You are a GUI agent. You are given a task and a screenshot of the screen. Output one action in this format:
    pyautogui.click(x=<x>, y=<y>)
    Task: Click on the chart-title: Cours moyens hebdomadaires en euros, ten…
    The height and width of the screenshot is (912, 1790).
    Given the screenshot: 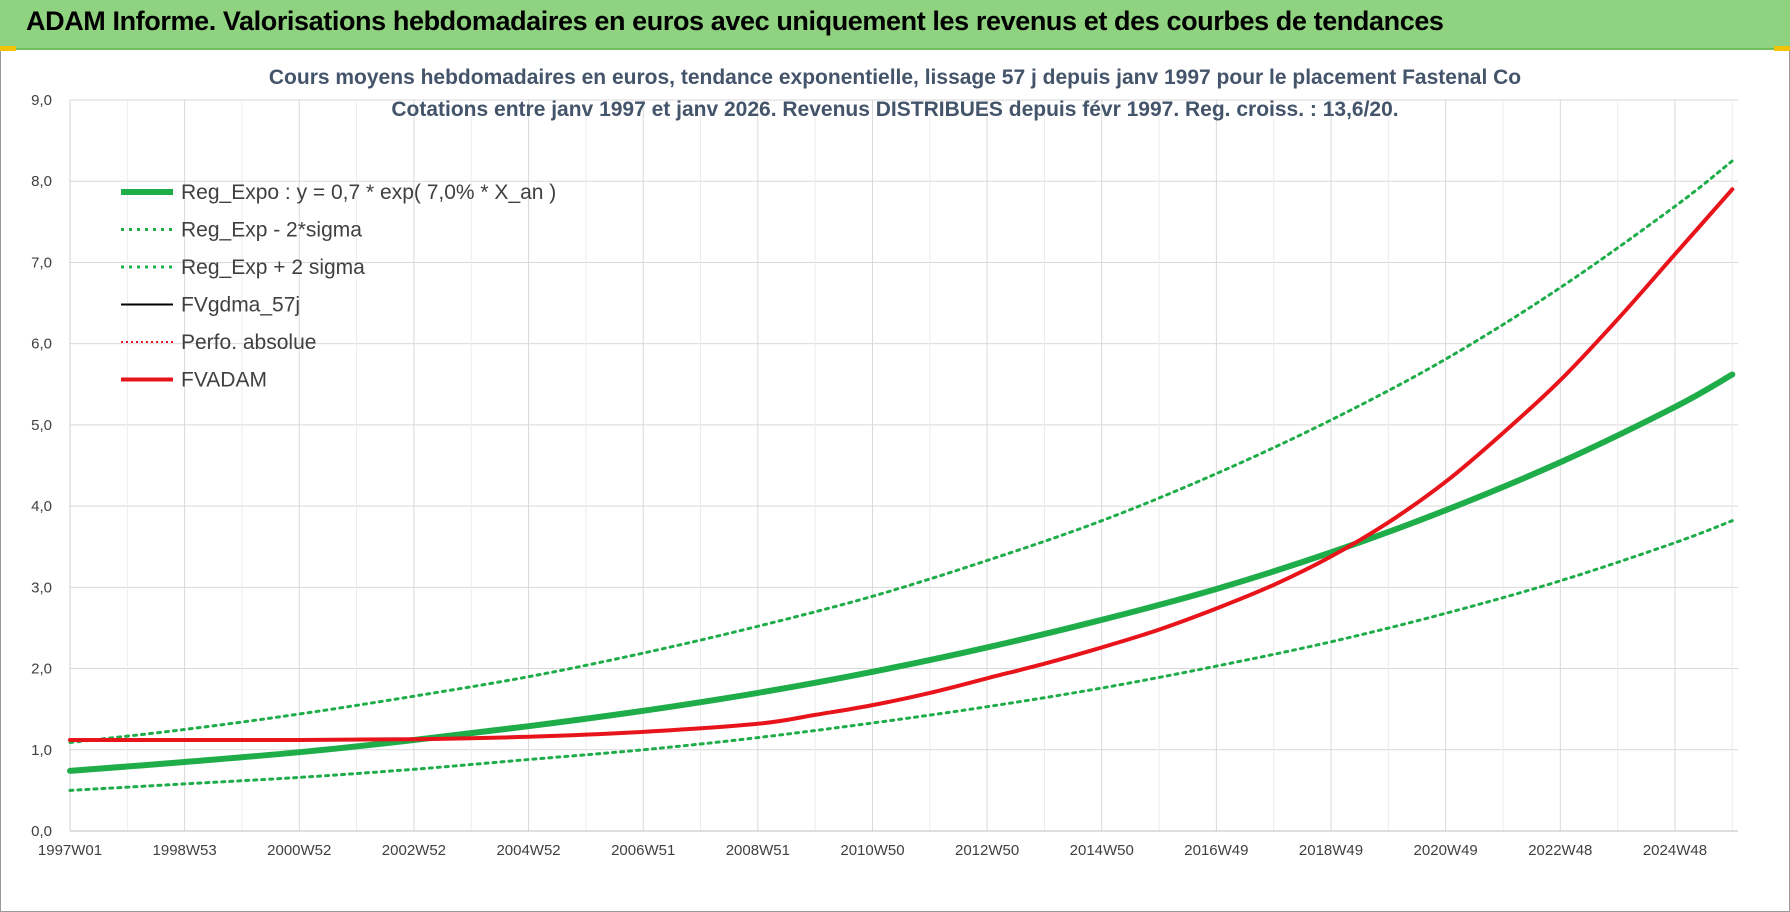 What is the action you would take?
    pyautogui.click(x=895, y=93)
    